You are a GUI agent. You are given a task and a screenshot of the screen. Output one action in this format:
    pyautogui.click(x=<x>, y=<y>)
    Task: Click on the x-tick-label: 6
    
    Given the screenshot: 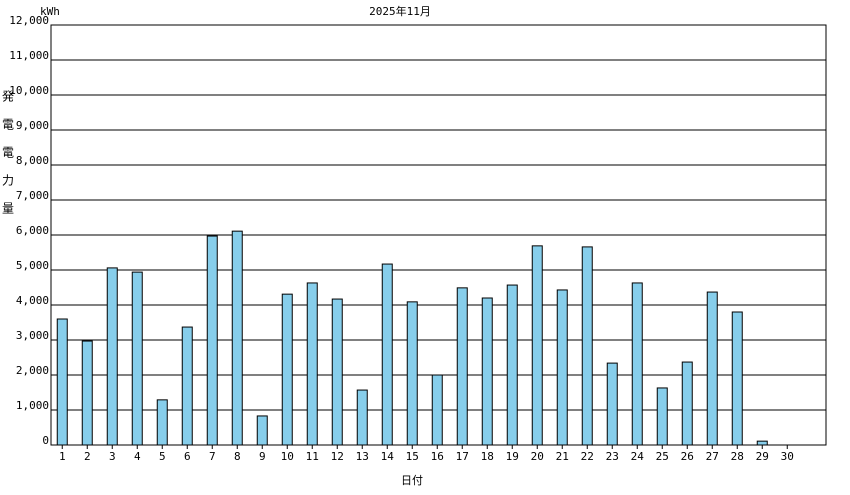 What is the action you would take?
    pyautogui.click(x=187, y=456)
    